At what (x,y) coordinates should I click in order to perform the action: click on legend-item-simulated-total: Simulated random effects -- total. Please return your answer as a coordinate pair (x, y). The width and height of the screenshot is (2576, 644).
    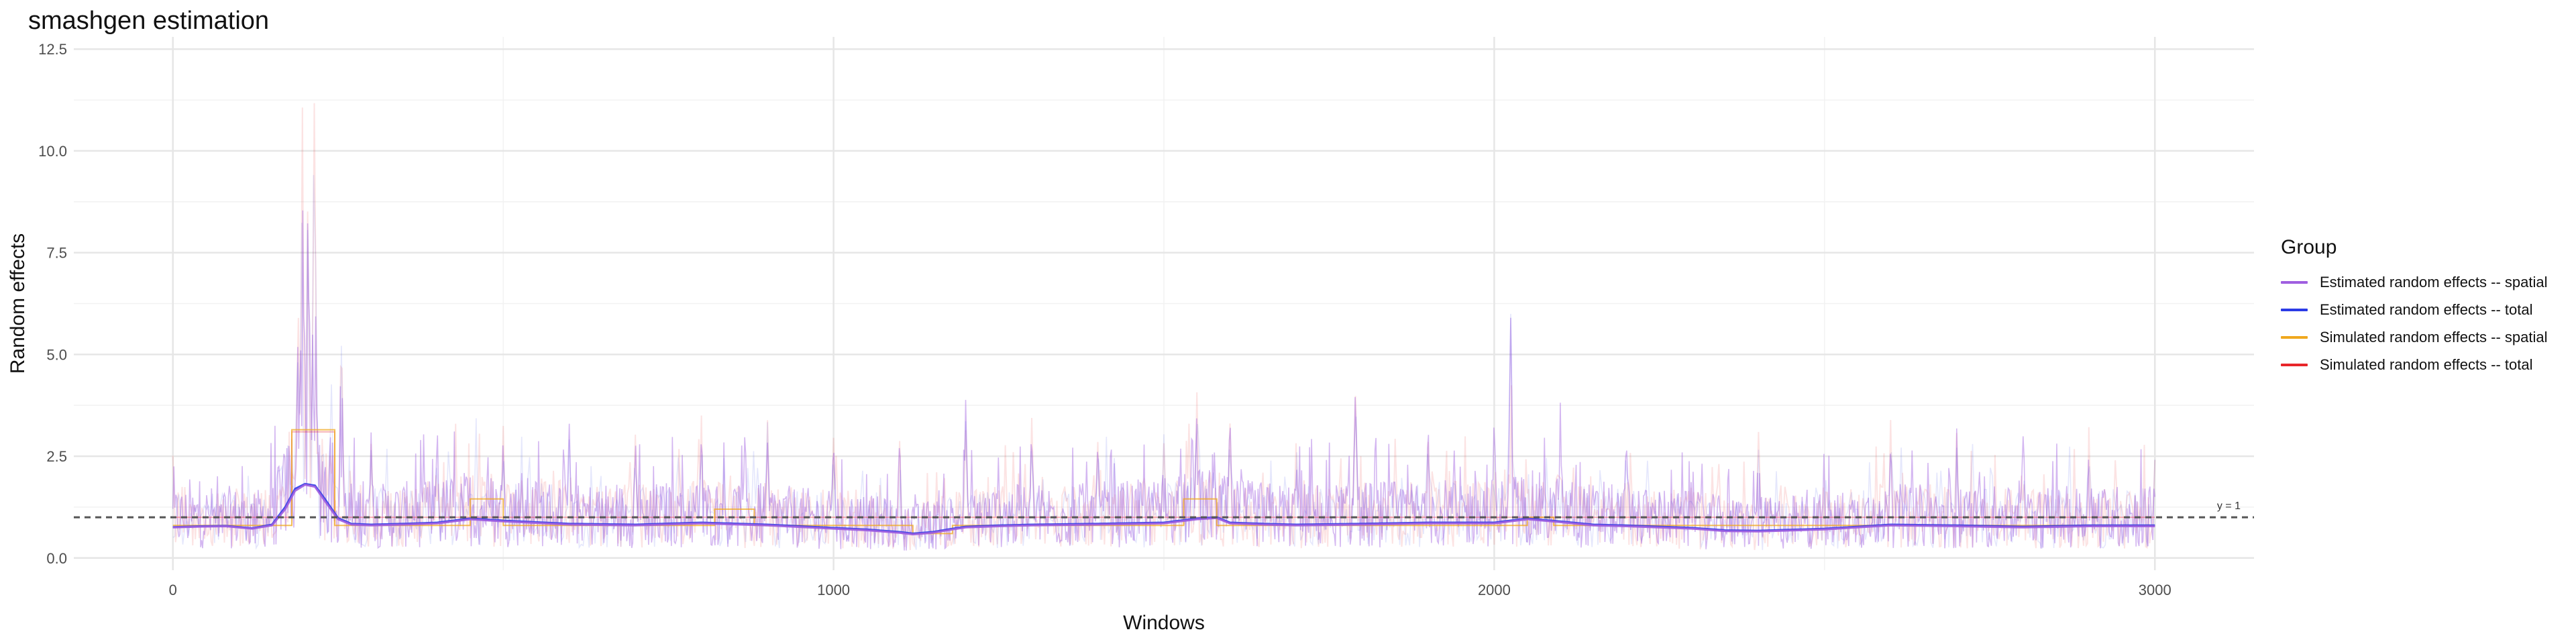
    Looking at the image, I should click on (2422, 364).